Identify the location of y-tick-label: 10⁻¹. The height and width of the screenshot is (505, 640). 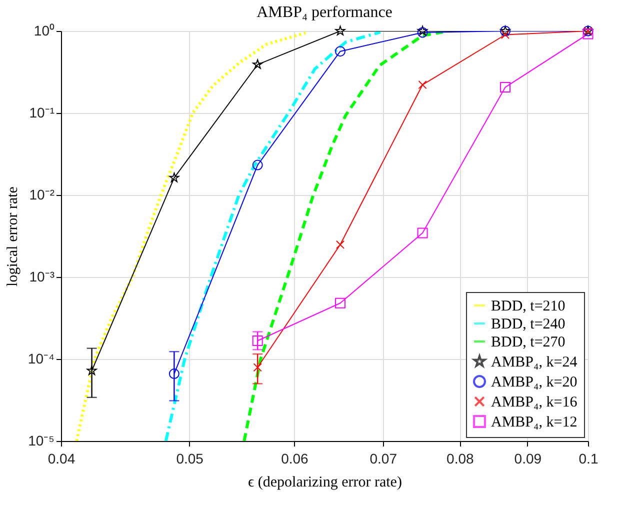
(42, 112).